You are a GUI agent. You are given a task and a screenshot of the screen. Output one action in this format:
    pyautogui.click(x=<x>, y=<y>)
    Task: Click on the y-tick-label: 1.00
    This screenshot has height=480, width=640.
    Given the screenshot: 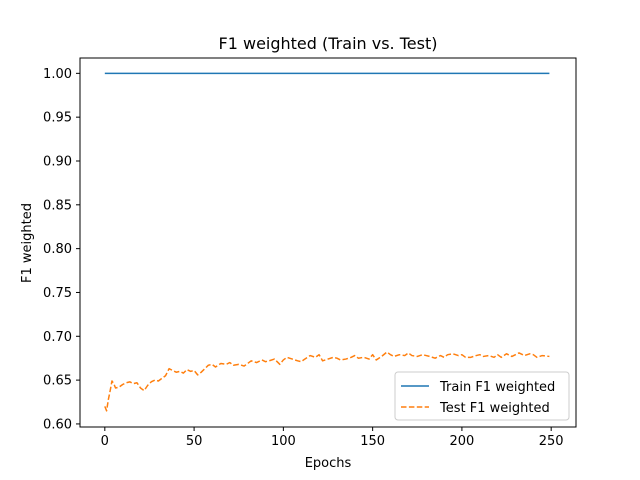 What is the action you would take?
    pyautogui.click(x=57, y=74)
    